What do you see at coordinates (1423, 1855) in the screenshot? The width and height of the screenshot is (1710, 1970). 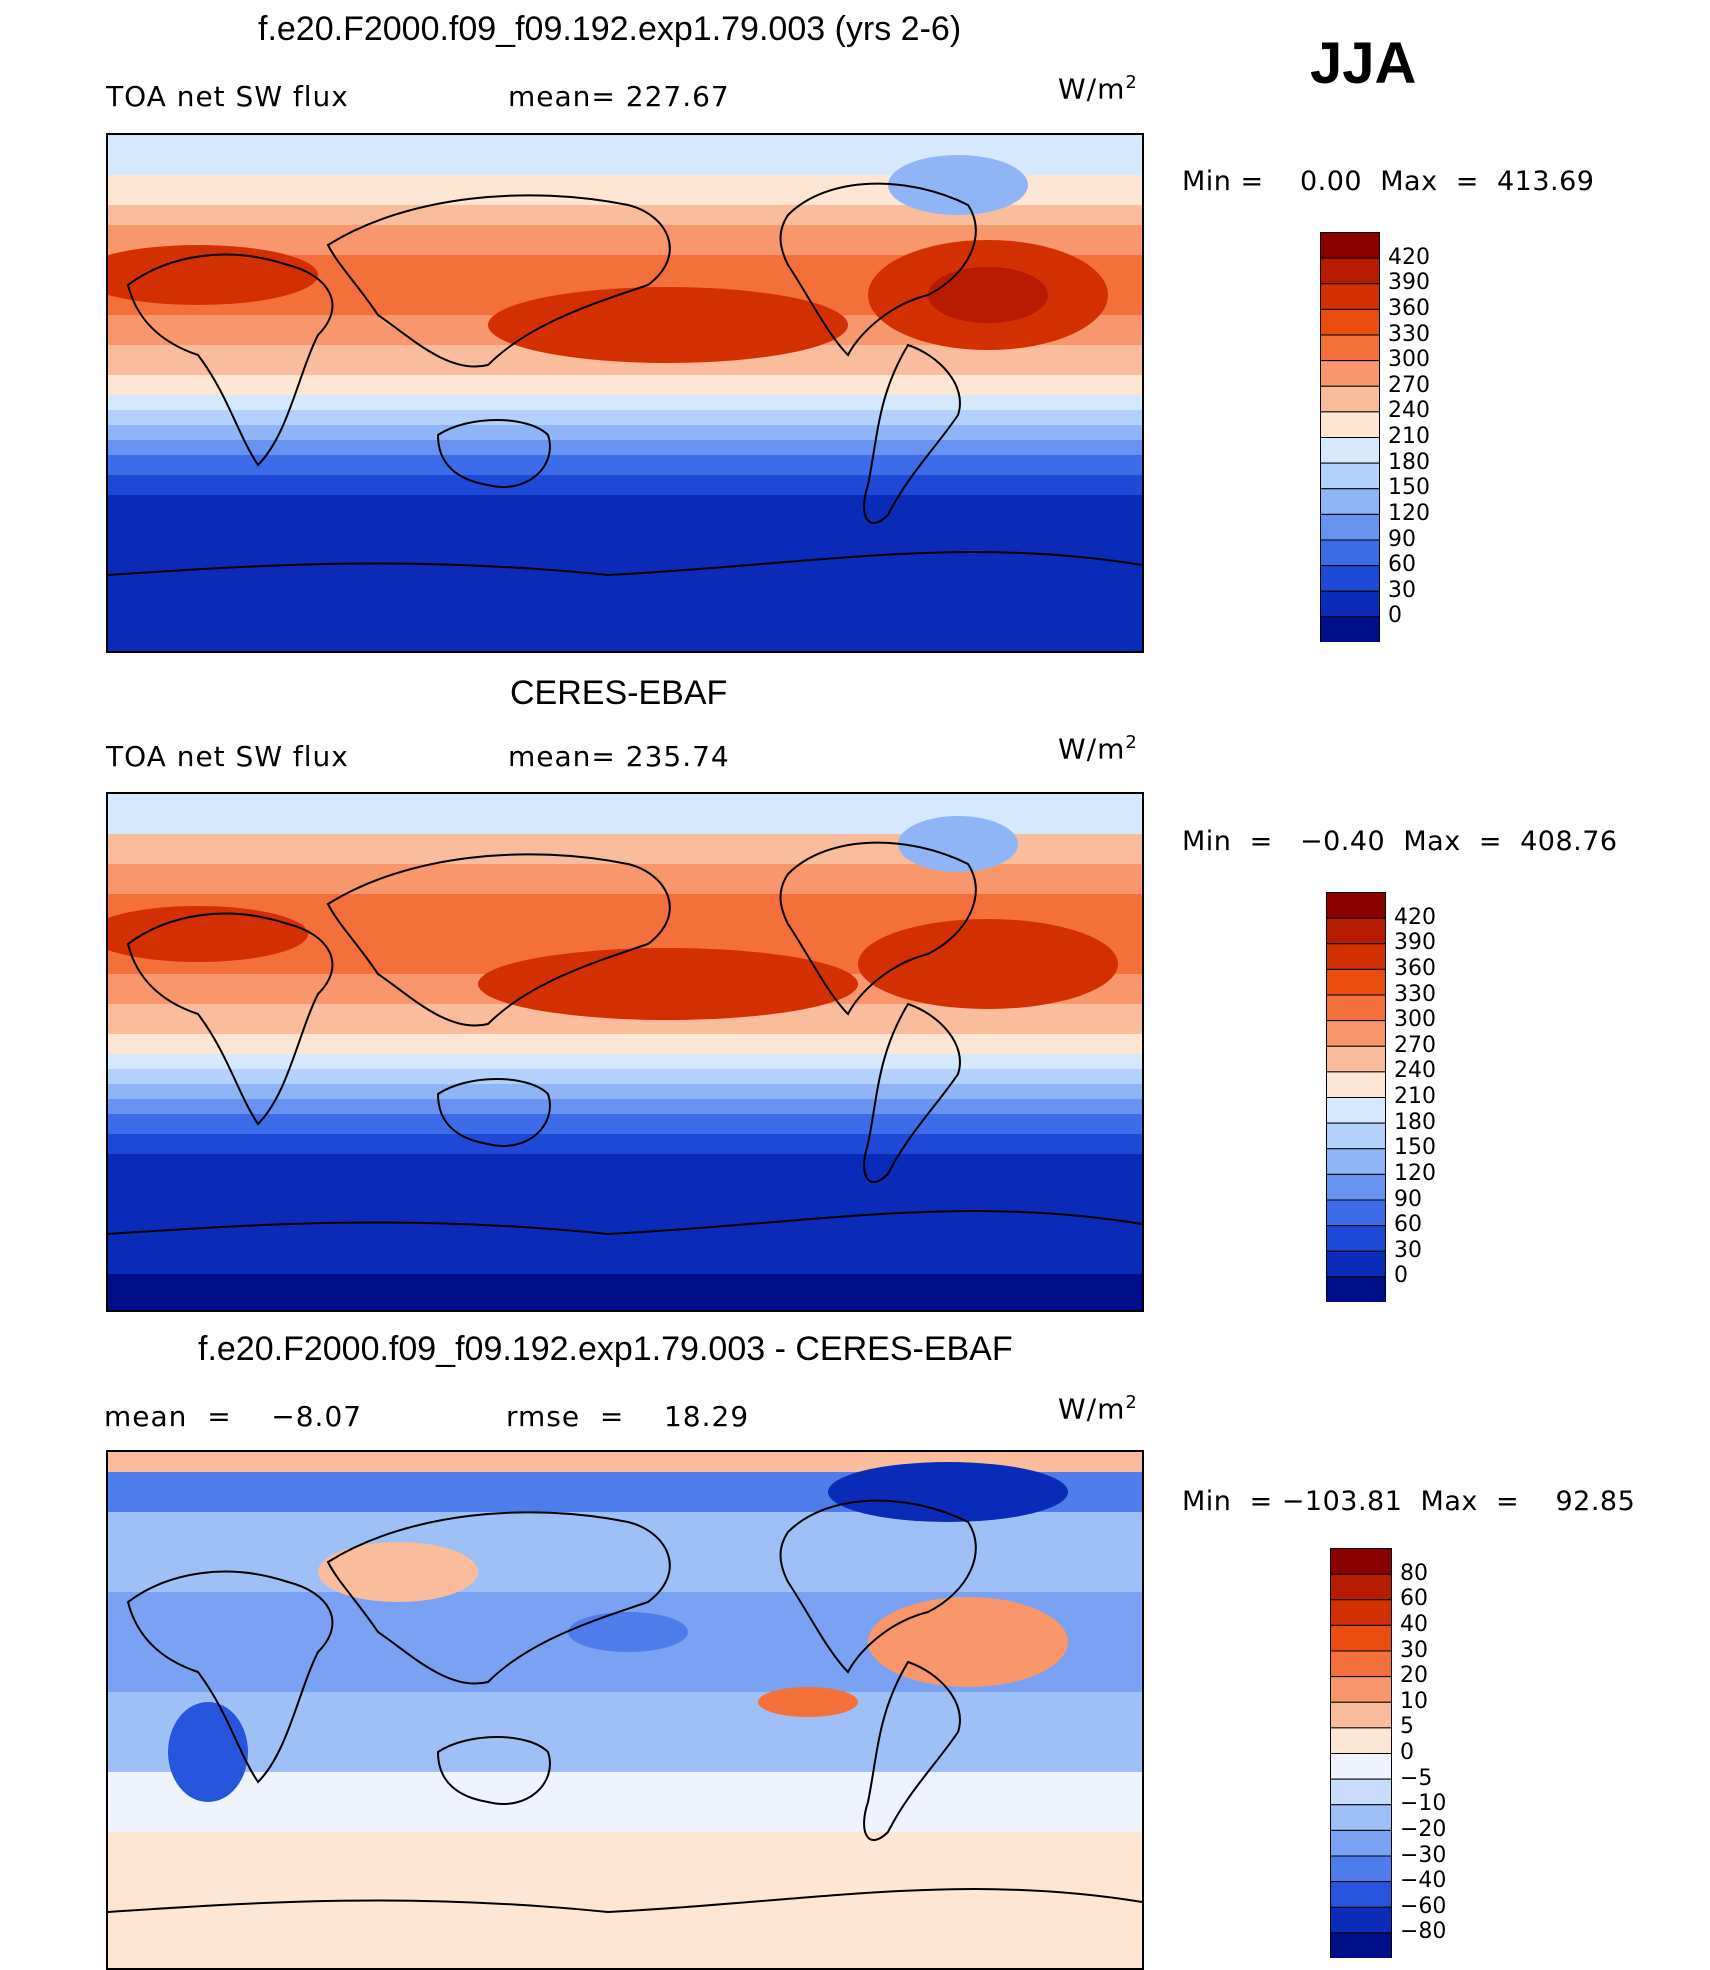 I see `colorbar-tick-label: −30` at bounding box center [1423, 1855].